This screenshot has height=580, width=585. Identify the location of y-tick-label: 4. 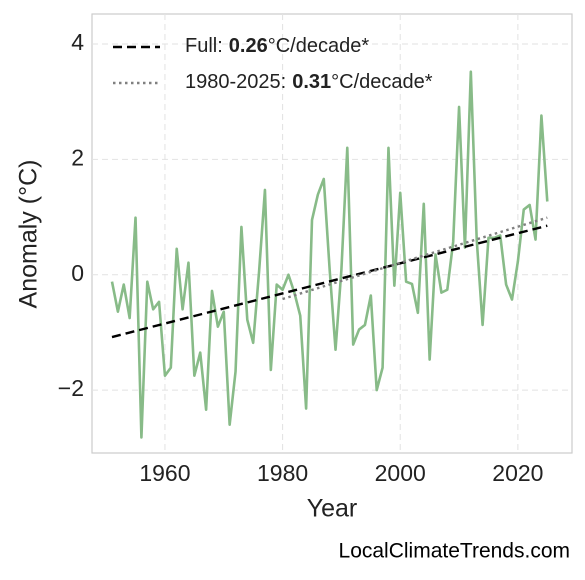
(77, 42).